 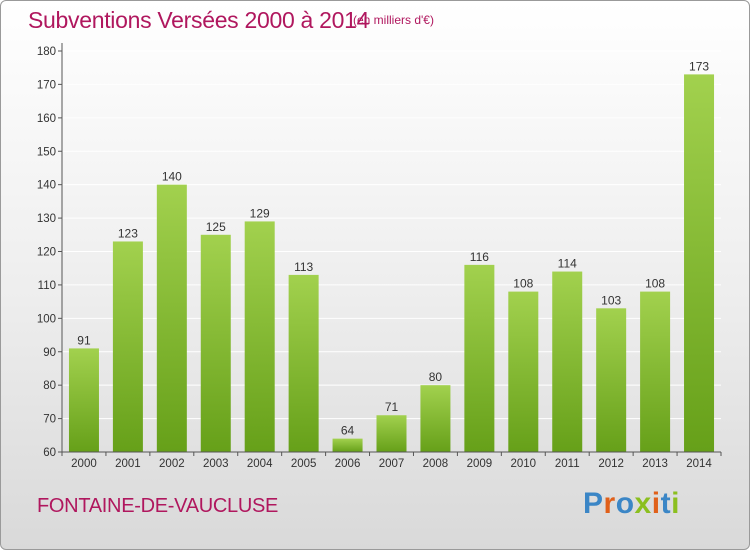 What do you see at coordinates (216, 464) in the screenshot?
I see `x-tick-label: 2003` at bounding box center [216, 464].